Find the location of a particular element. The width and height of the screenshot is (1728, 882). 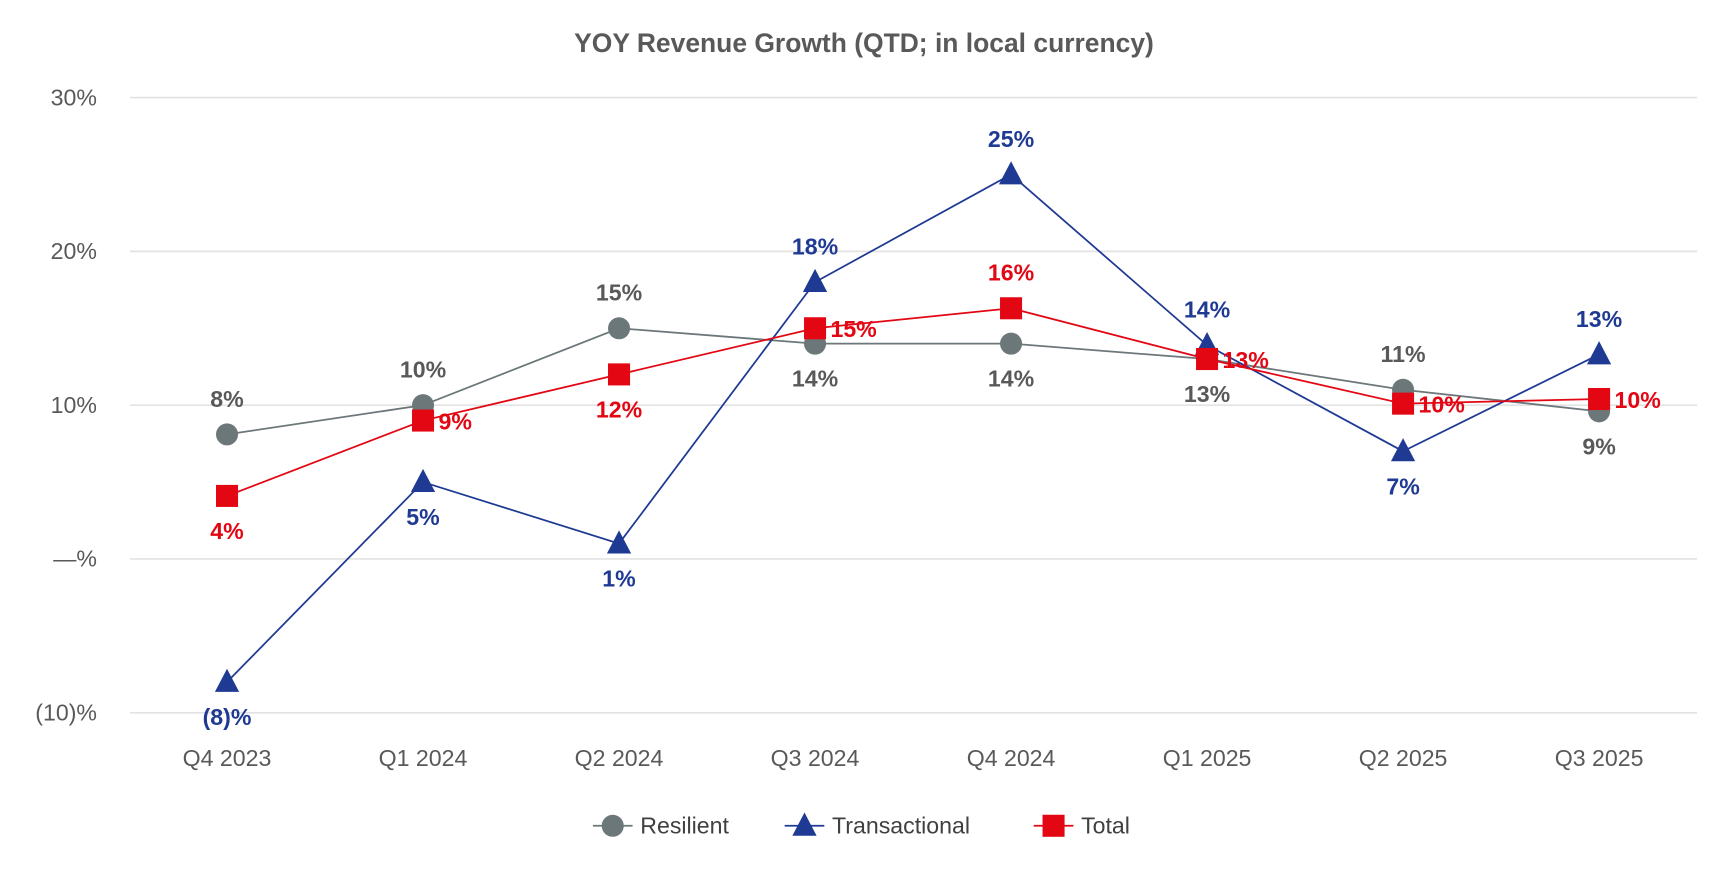

transactional-data-label: 5% is located at coordinates (422, 517).